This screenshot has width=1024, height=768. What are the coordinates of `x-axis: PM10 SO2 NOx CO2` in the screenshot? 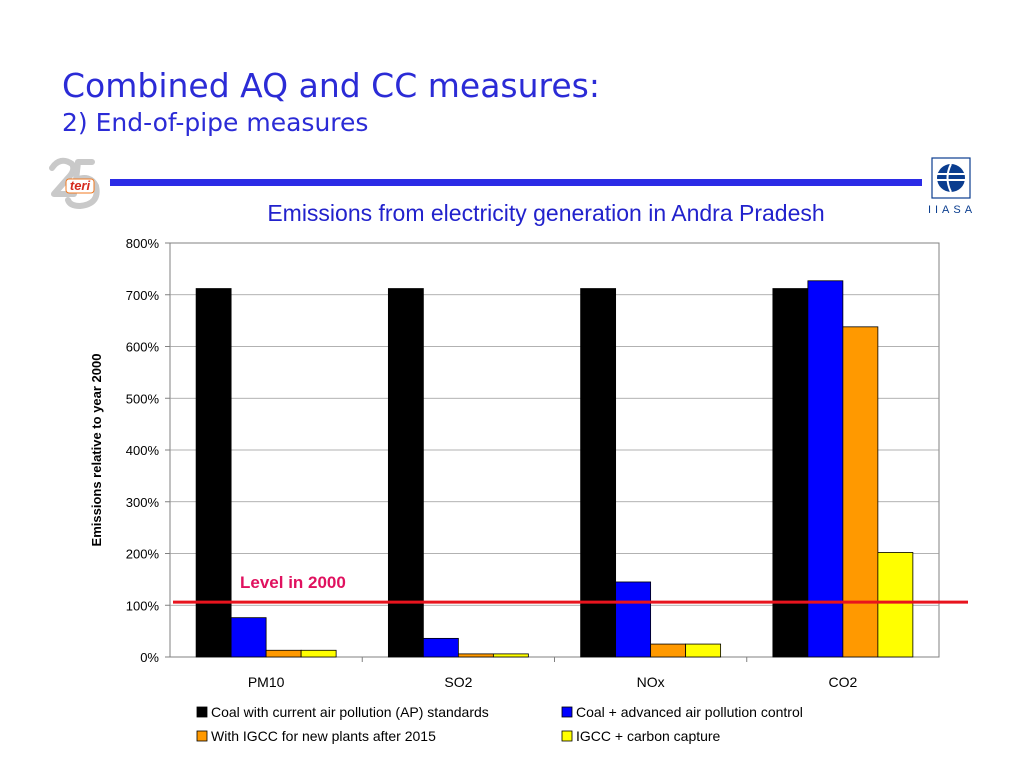 It's located at (552, 673).